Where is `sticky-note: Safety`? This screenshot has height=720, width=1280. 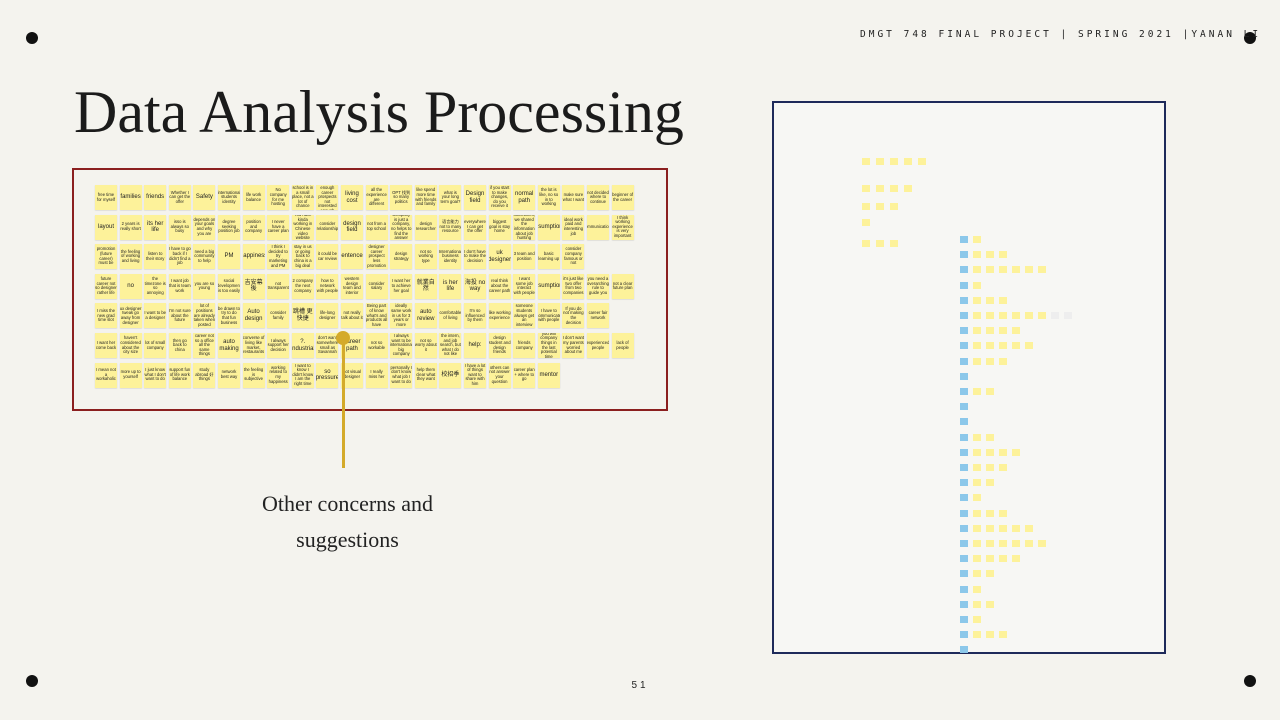 sticky-note: Safety is located at coordinates (204, 197).